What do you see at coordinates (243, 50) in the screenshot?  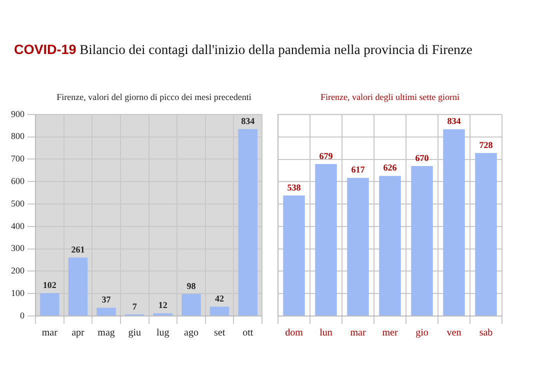 I see `chart-title: COVID-19 Bilancio dei contagi dall'inizio della pandemia nella provincia di Firenze` at bounding box center [243, 50].